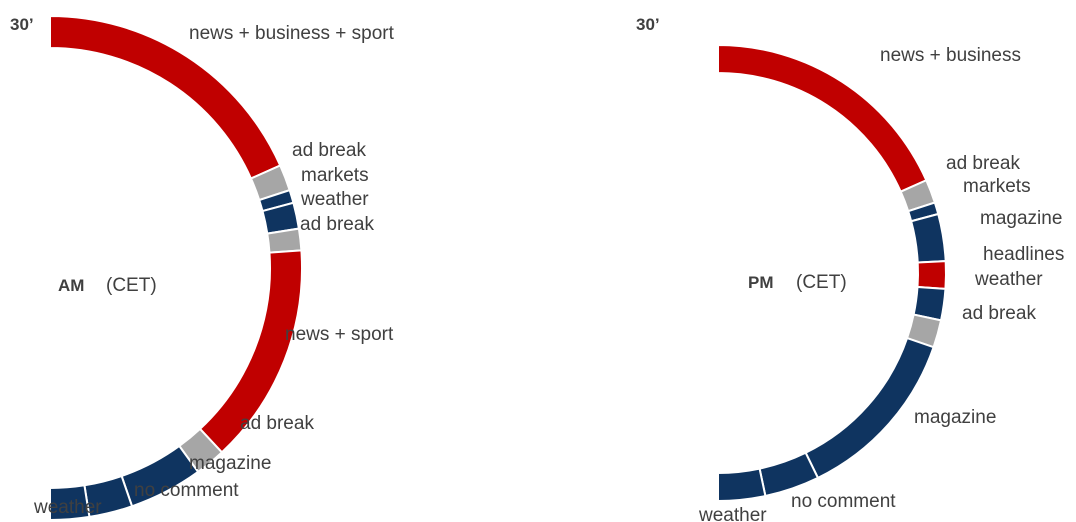  I want to click on pm-segment-no-comment, so click(789, 474).